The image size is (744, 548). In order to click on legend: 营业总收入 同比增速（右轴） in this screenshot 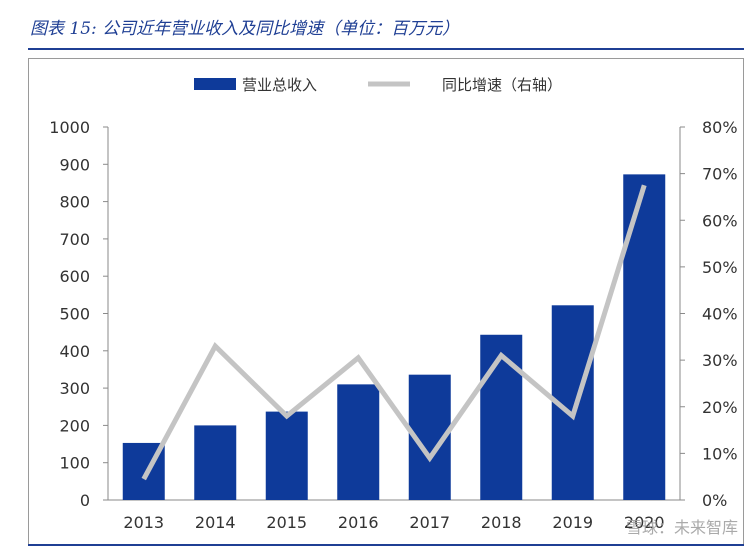, I will do `click(378, 85)`.